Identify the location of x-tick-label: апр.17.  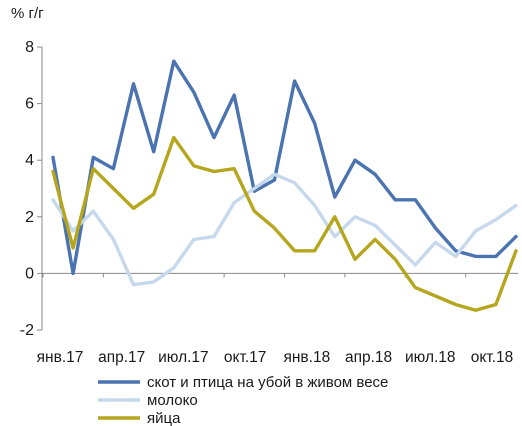
(121, 357).